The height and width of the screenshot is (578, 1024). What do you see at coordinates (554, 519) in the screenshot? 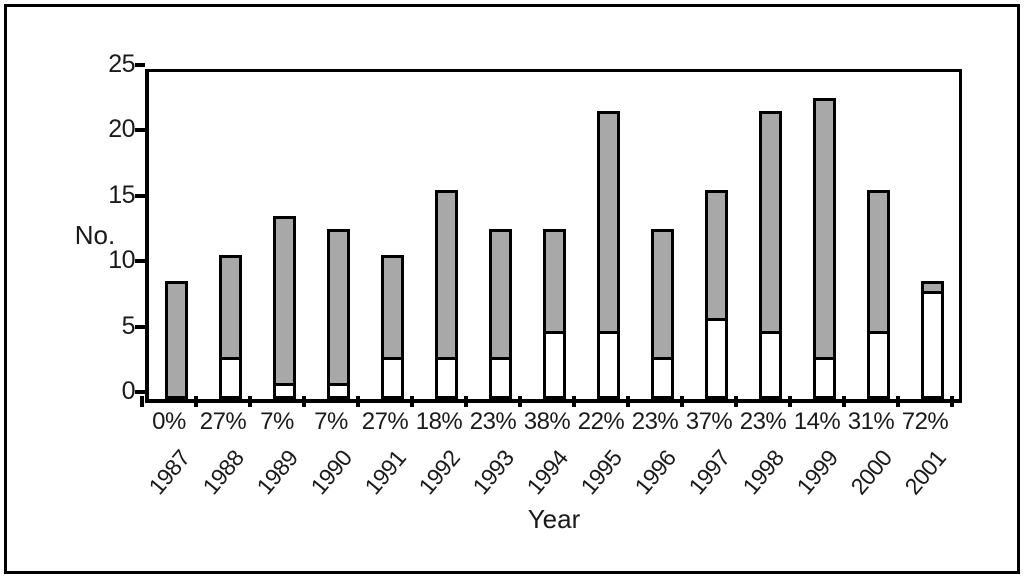
I see `x-axis-title: Year` at bounding box center [554, 519].